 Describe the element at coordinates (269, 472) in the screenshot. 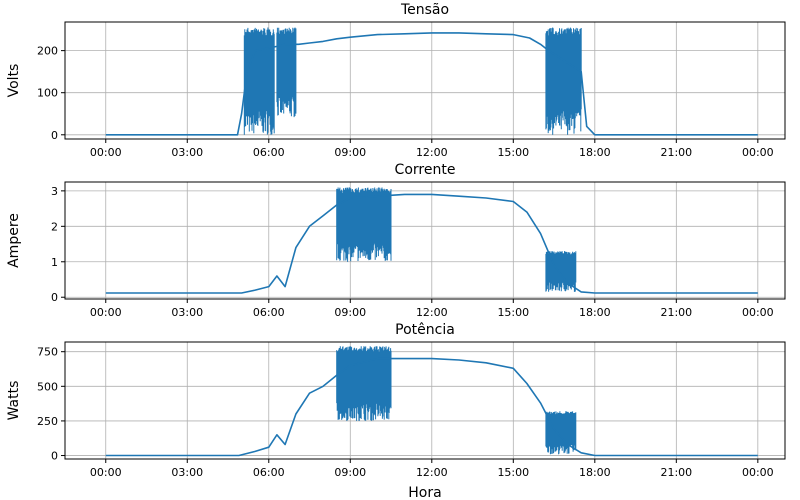

I see `x-tick-label-potencia: 06:00` at that location.